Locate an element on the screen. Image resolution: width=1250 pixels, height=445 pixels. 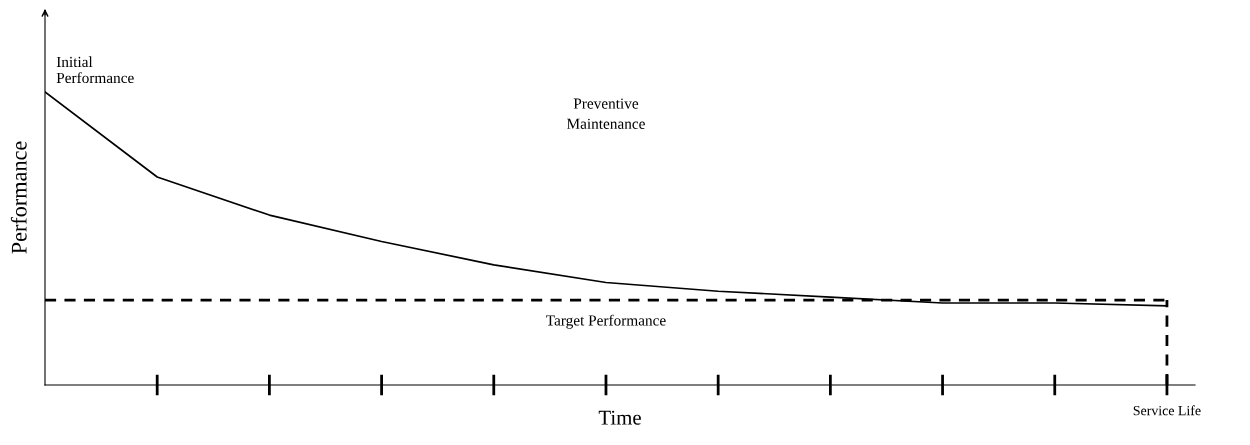
x-axis-title: Time is located at coordinates (619, 417).